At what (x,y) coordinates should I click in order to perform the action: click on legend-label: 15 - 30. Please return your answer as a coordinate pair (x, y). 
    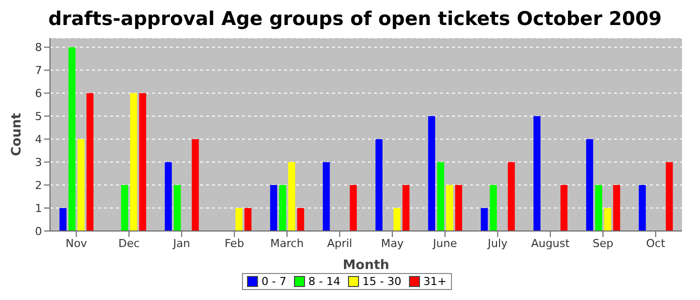
    Looking at the image, I should click on (381, 281).